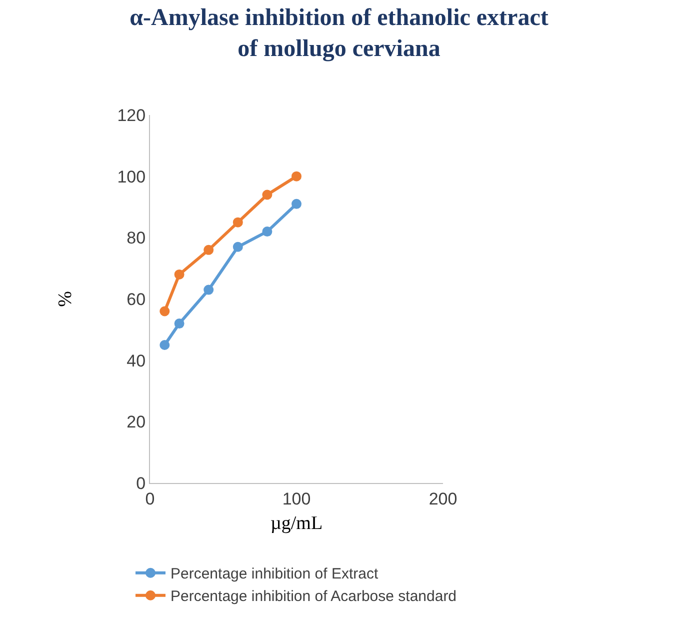 This screenshot has height=624, width=678. What do you see at coordinates (313, 597) in the screenshot?
I see `legend-label: Percentage inhibition of Acarbose standard` at bounding box center [313, 597].